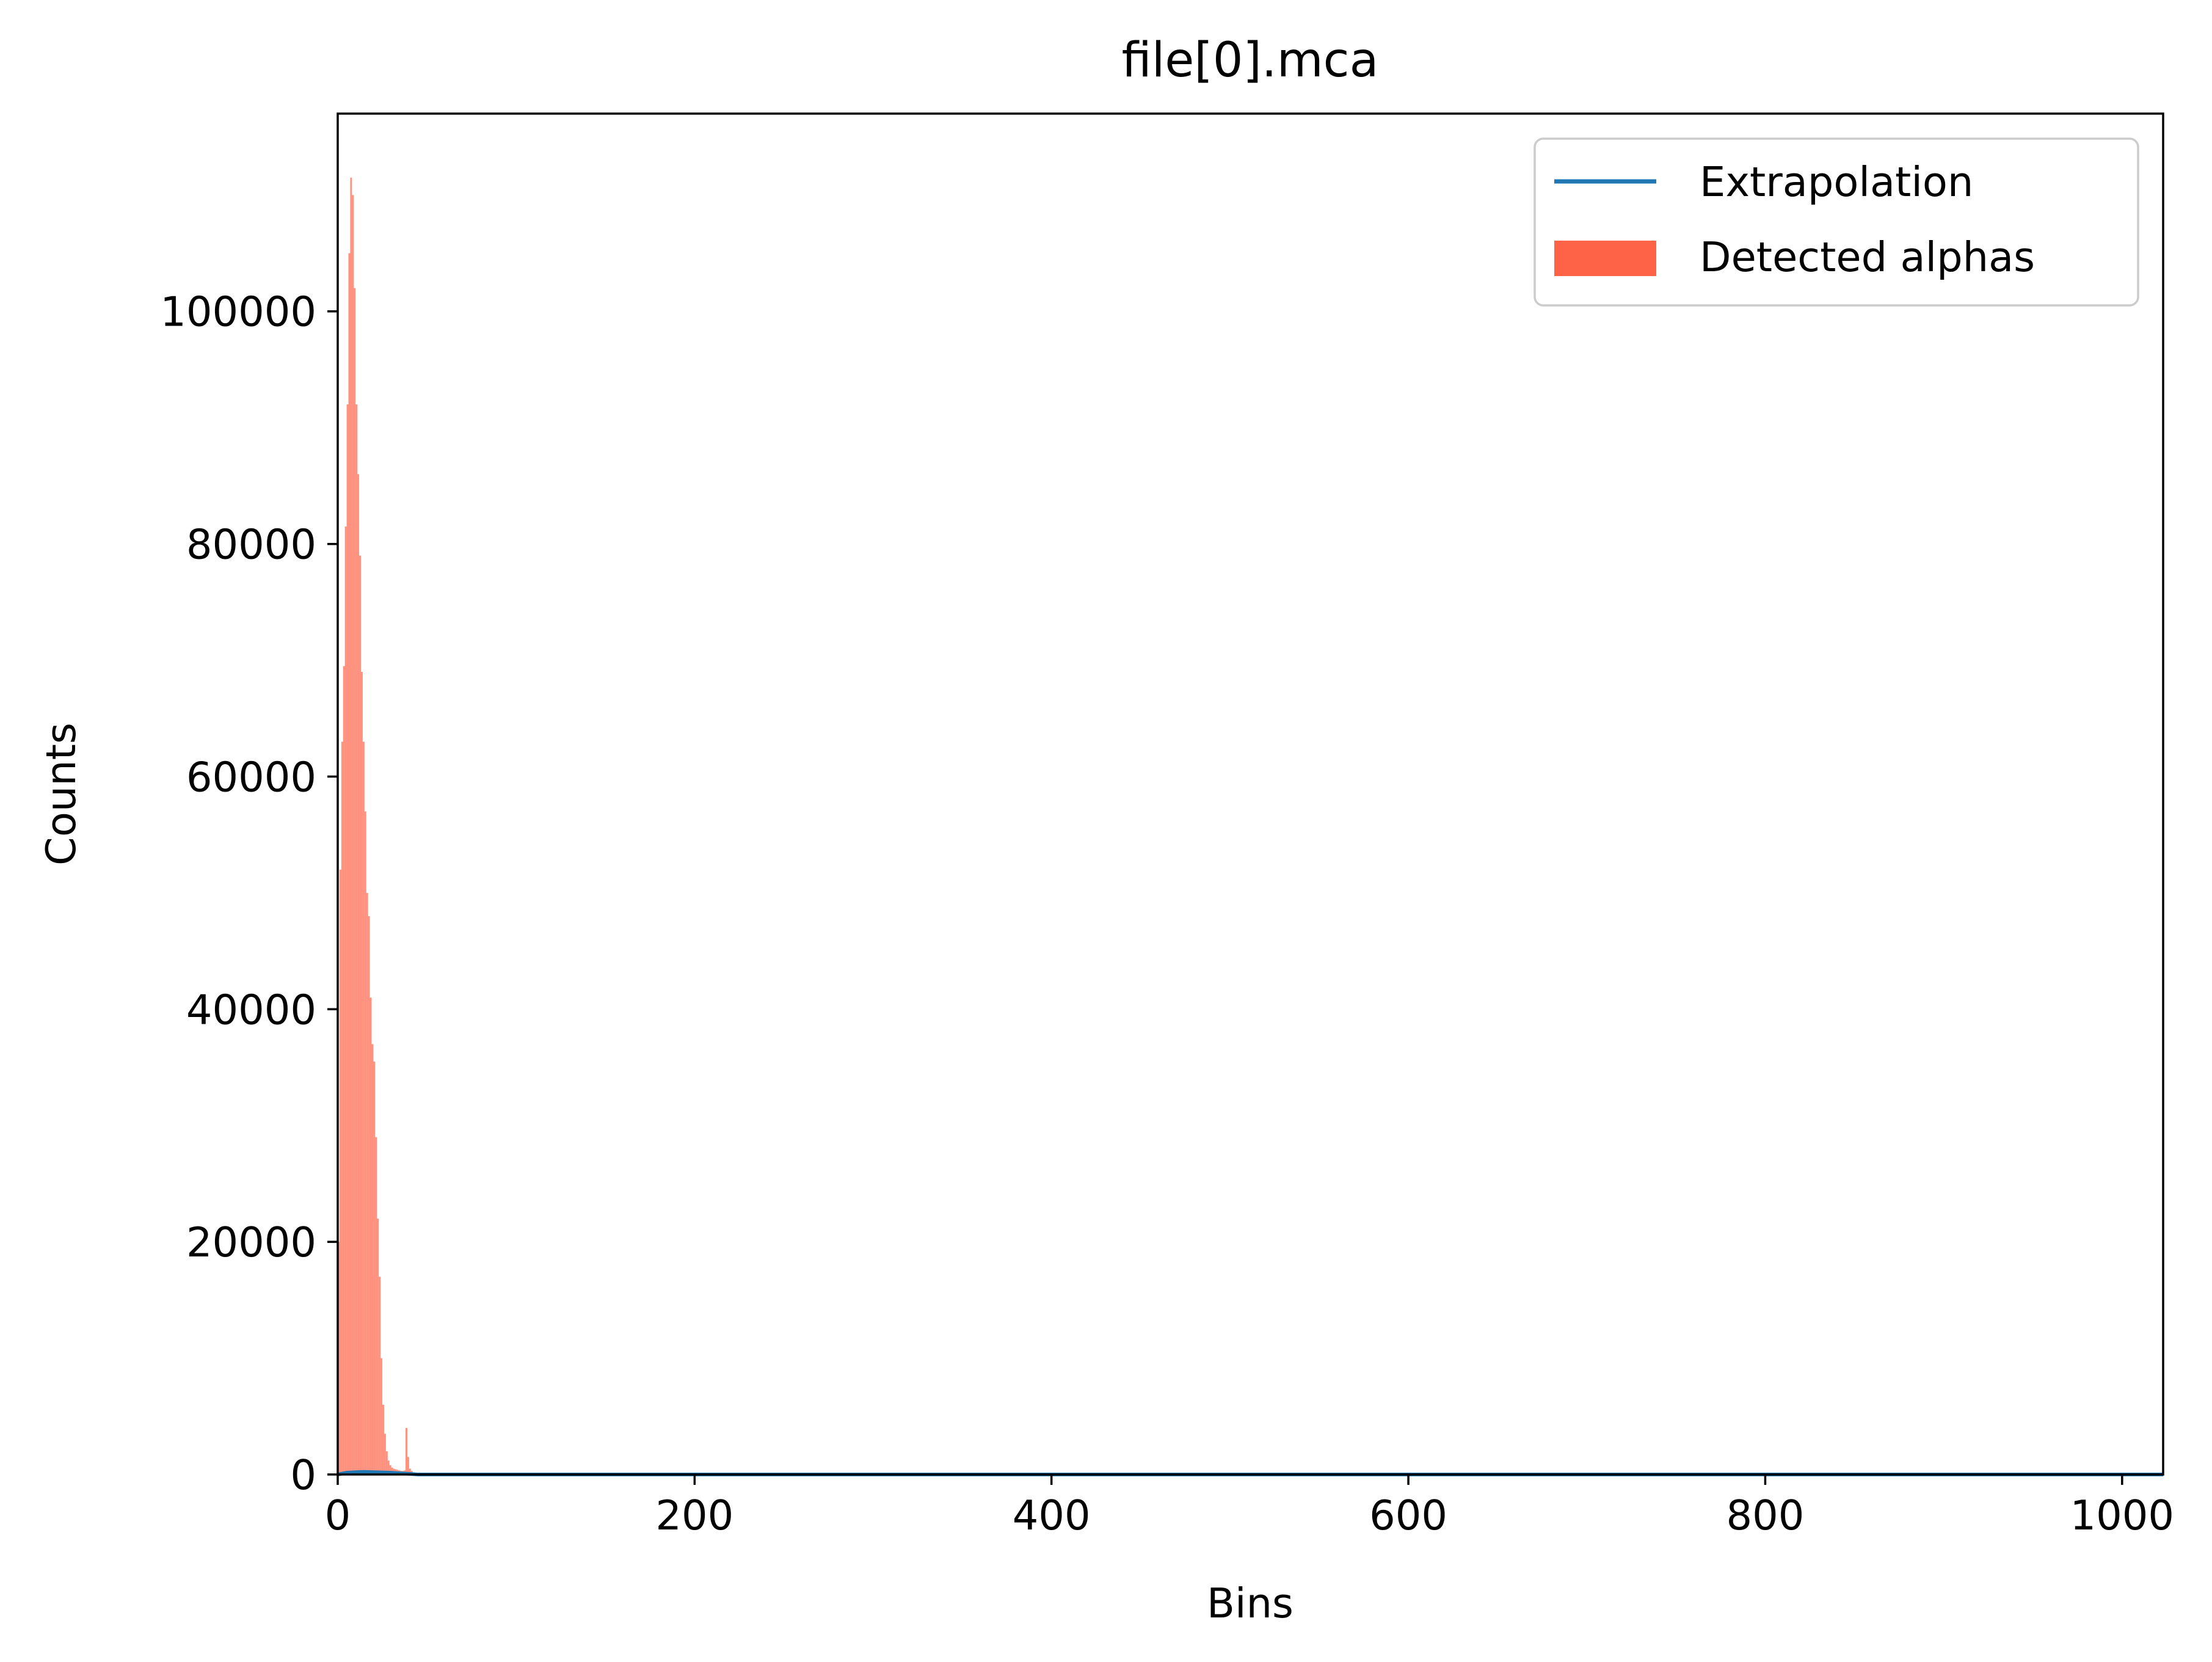  Describe the element at coordinates (251, 545) in the screenshot. I see `y-tick-label: 80000` at that location.